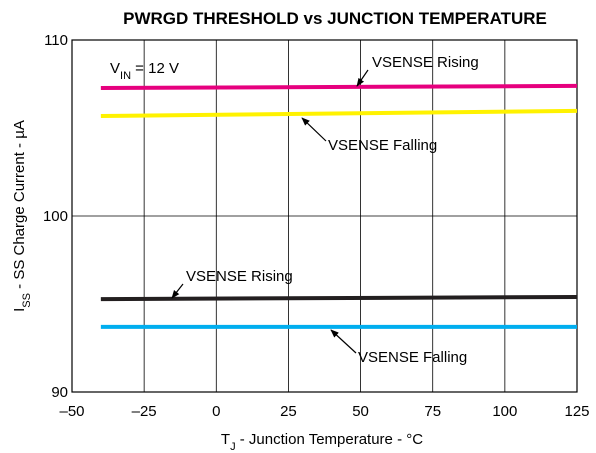 Image resolution: width=596 pixels, height=453 pixels. Describe the element at coordinates (335, 18) in the screenshot. I see `chart-title: PWRGD THRESHOLD vs JUNCTION TEMPERATURE` at that location.